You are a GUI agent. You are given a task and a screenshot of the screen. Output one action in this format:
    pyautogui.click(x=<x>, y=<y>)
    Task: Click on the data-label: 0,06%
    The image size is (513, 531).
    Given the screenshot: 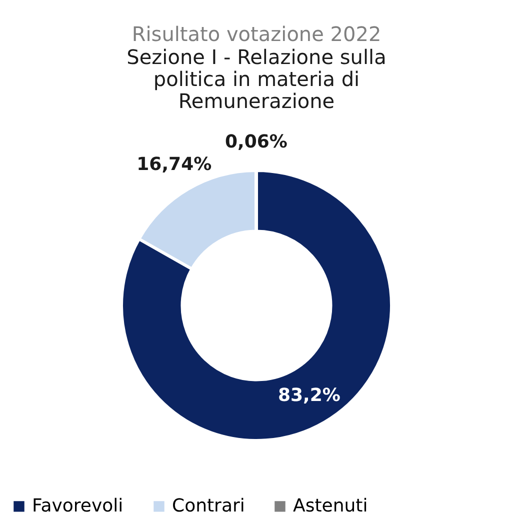 What is the action you would take?
    pyautogui.click(x=256, y=142)
    